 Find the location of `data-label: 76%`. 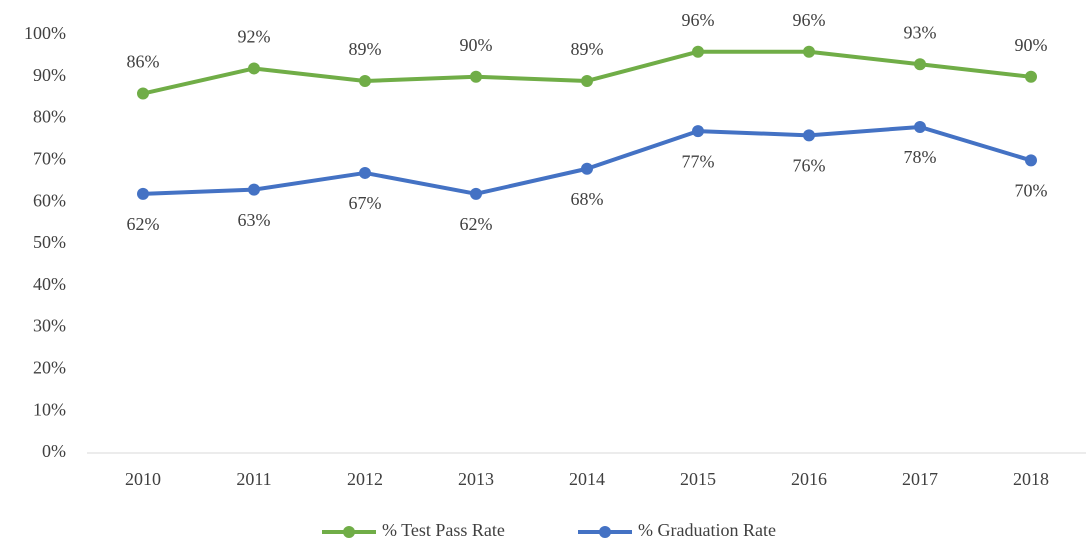

data-label: 76% is located at coordinates (809, 165).